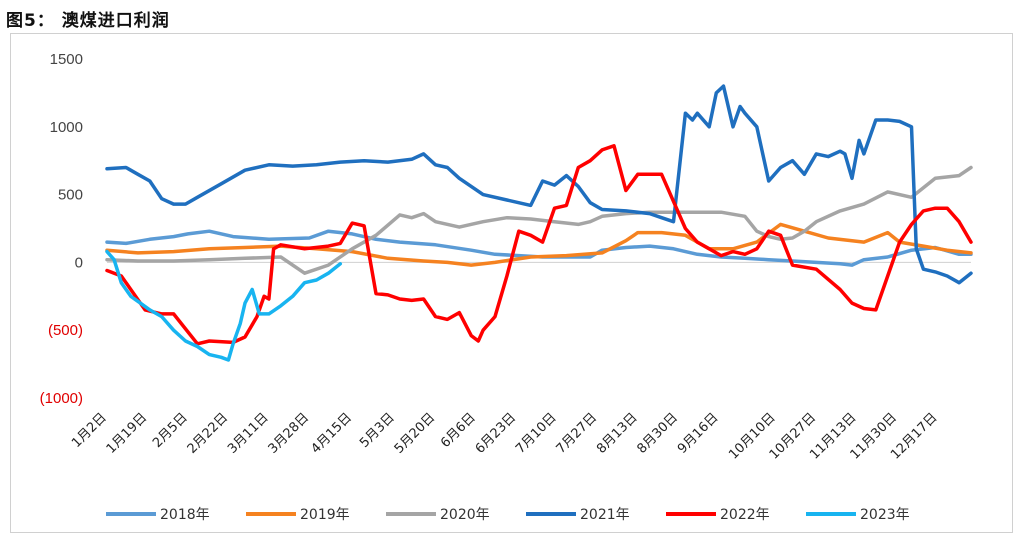  What do you see at coordinates (208, 433) in the screenshot?
I see `x-tick-label: 2月22日` at bounding box center [208, 433].